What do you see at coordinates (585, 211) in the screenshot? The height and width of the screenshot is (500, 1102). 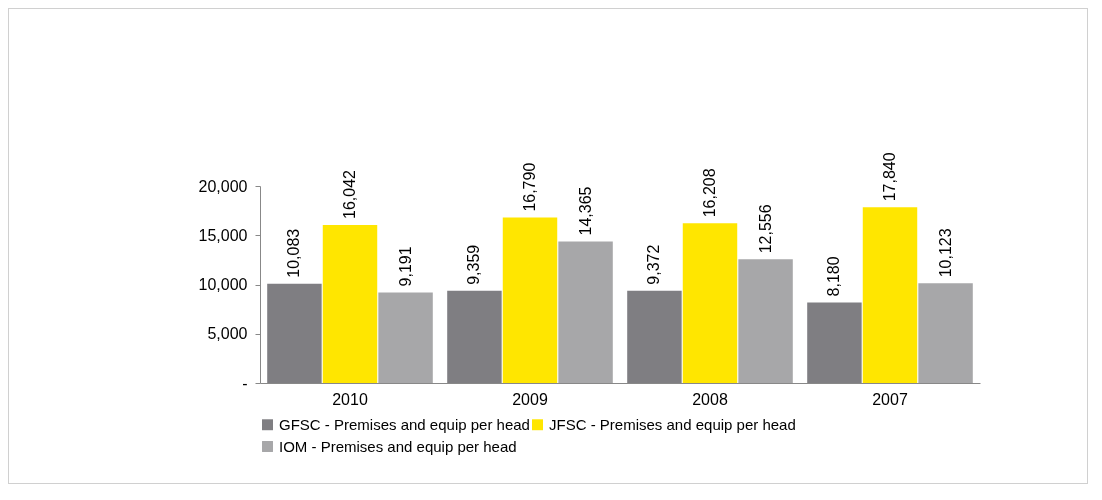 I see `data-label: 14,365` at bounding box center [585, 211].